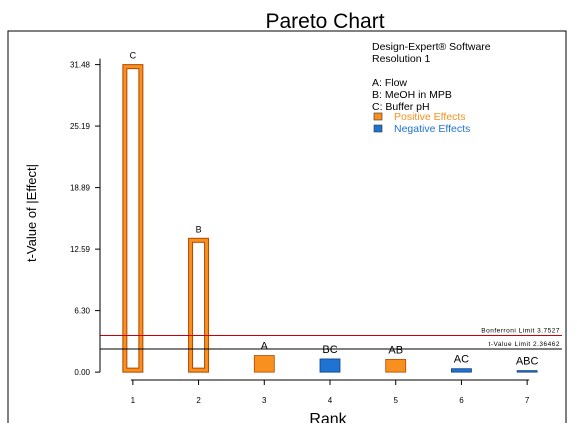 This screenshot has height=428, width=577. What do you see at coordinates (133, 56) in the screenshot?
I see `bar-label-C: C` at bounding box center [133, 56].